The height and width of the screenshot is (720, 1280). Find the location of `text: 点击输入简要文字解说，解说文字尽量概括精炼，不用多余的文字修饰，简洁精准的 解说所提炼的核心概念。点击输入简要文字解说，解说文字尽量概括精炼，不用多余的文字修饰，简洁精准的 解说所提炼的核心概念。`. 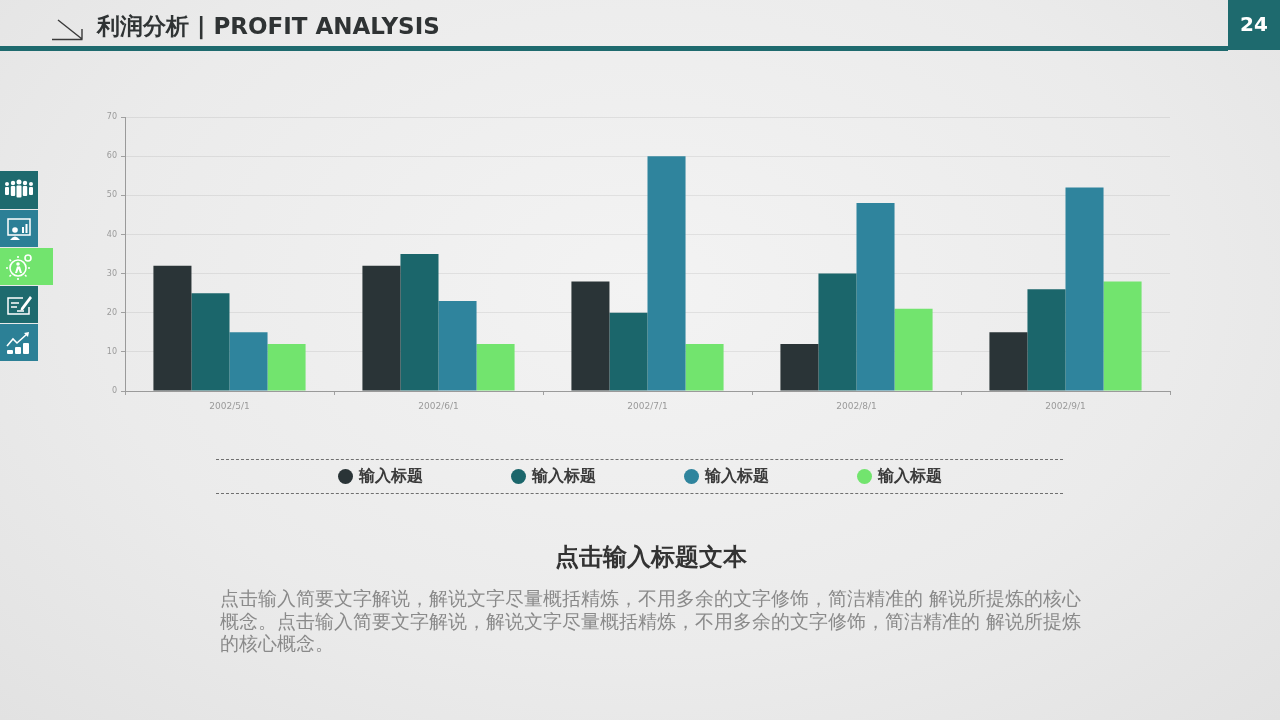

text: 点击输入简要文字解说，解说文字尽量概括精炼，不用多余的文字修饰，简洁精准的 解说所提炼的核心概念。点击输入简要文字解说，解说文字尽量概括精炼，不用多余的文字修饰，简洁精准的 解说所提炼的核心概念。 is located at coordinates (651, 621).